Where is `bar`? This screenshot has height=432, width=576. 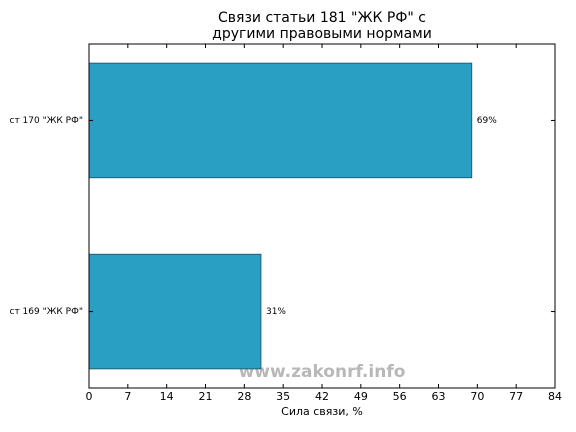
bar is located at coordinates (175, 311).